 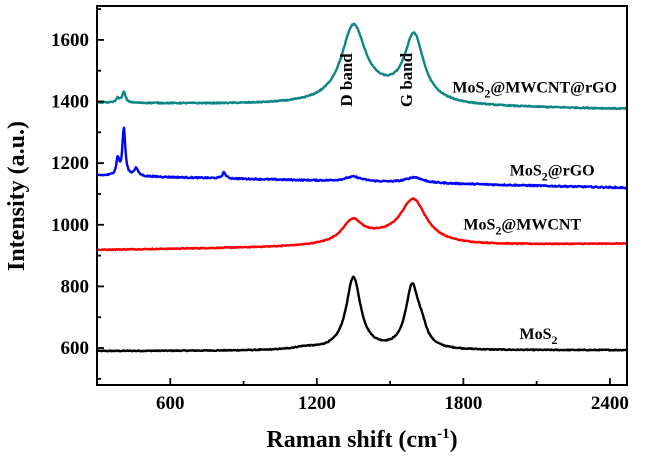 What do you see at coordinates (70, 102) in the screenshot?
I see `y-tick-label: 1400` at bounding box center [70, 102].